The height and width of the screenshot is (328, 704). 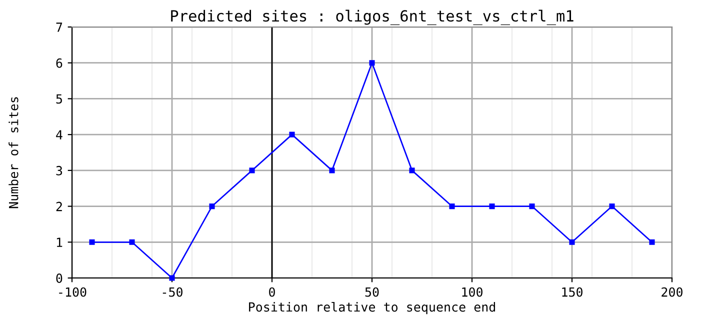 I want to click on y-tick-label: 2, so click(x=59, y=207).